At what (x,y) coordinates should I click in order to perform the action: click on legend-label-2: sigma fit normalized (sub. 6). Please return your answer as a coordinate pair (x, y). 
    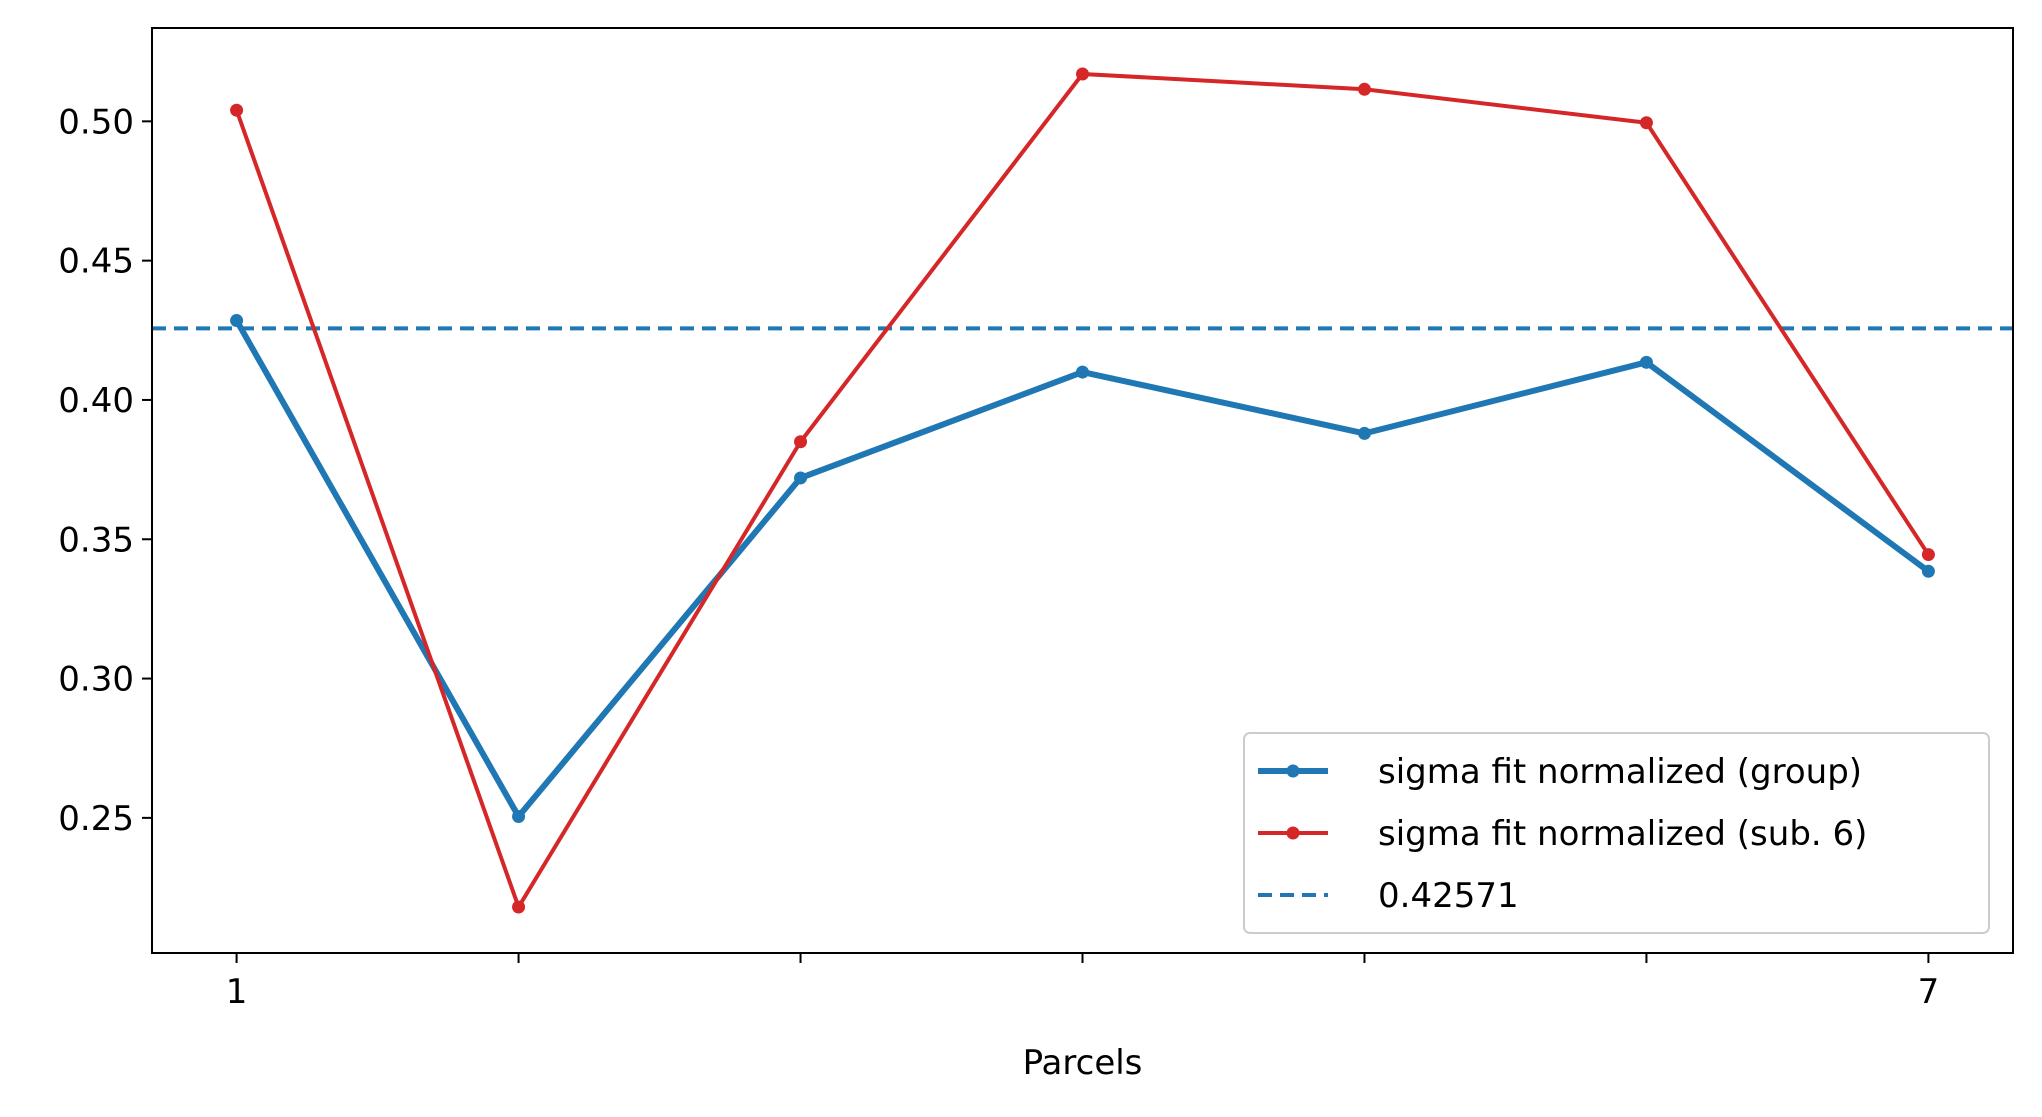
    Looking at the image, I should click on (1622, 834).